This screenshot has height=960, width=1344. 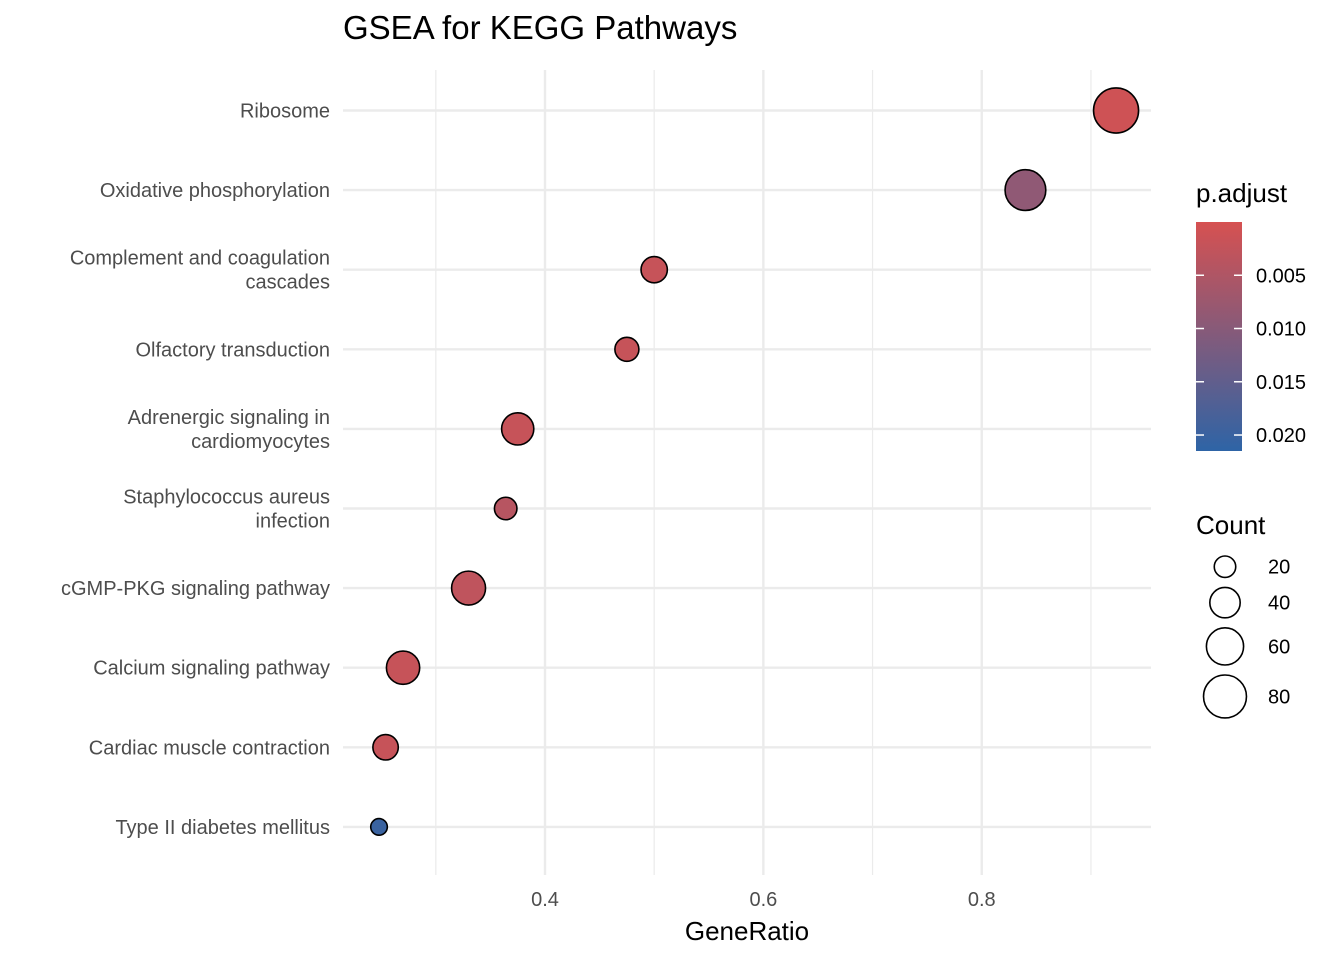 What do you see at coordinates (545, 900) in the screenshot?
I see `x-tick-label: 0.4` at bounding box center [545, 900].